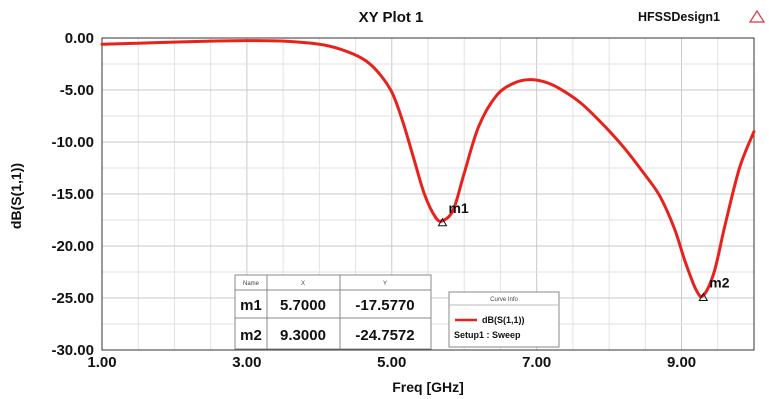 Image resolution: width=769 pixels, height=399 pixels. Describe the element at coordinates (72, 246) in the screenshot. I see `y-tick-label: -20.00` at that location.